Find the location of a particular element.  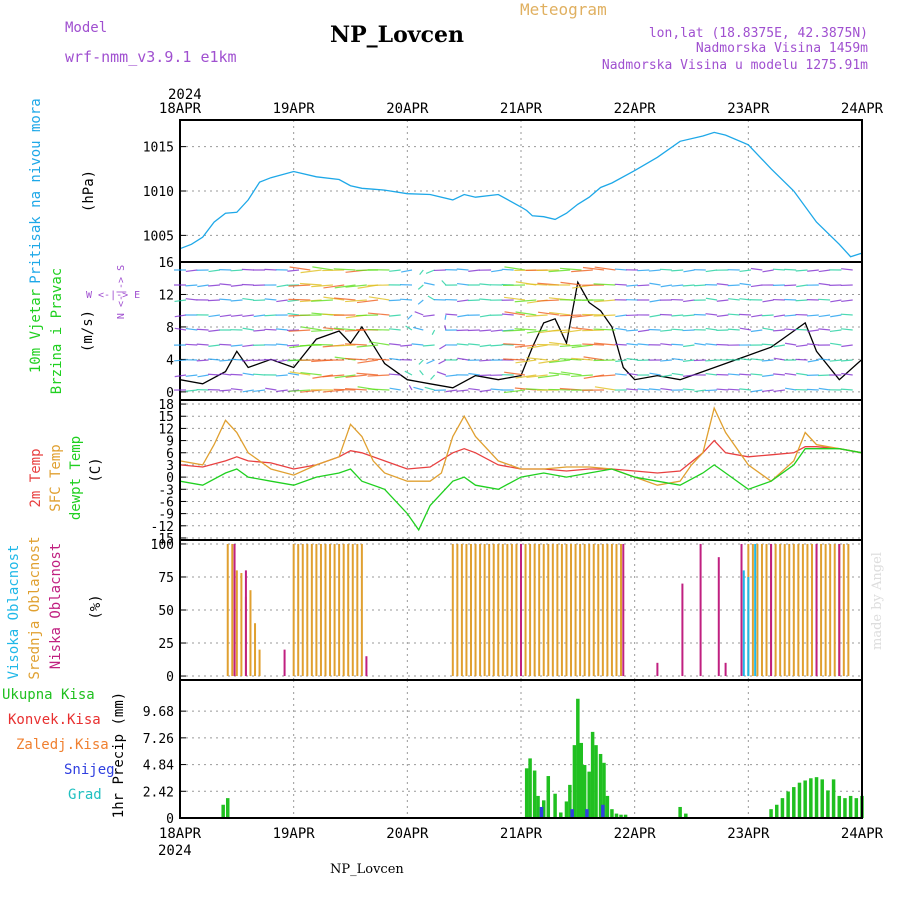

y-tick-label: 1005 is located at coordinates (158, 236).